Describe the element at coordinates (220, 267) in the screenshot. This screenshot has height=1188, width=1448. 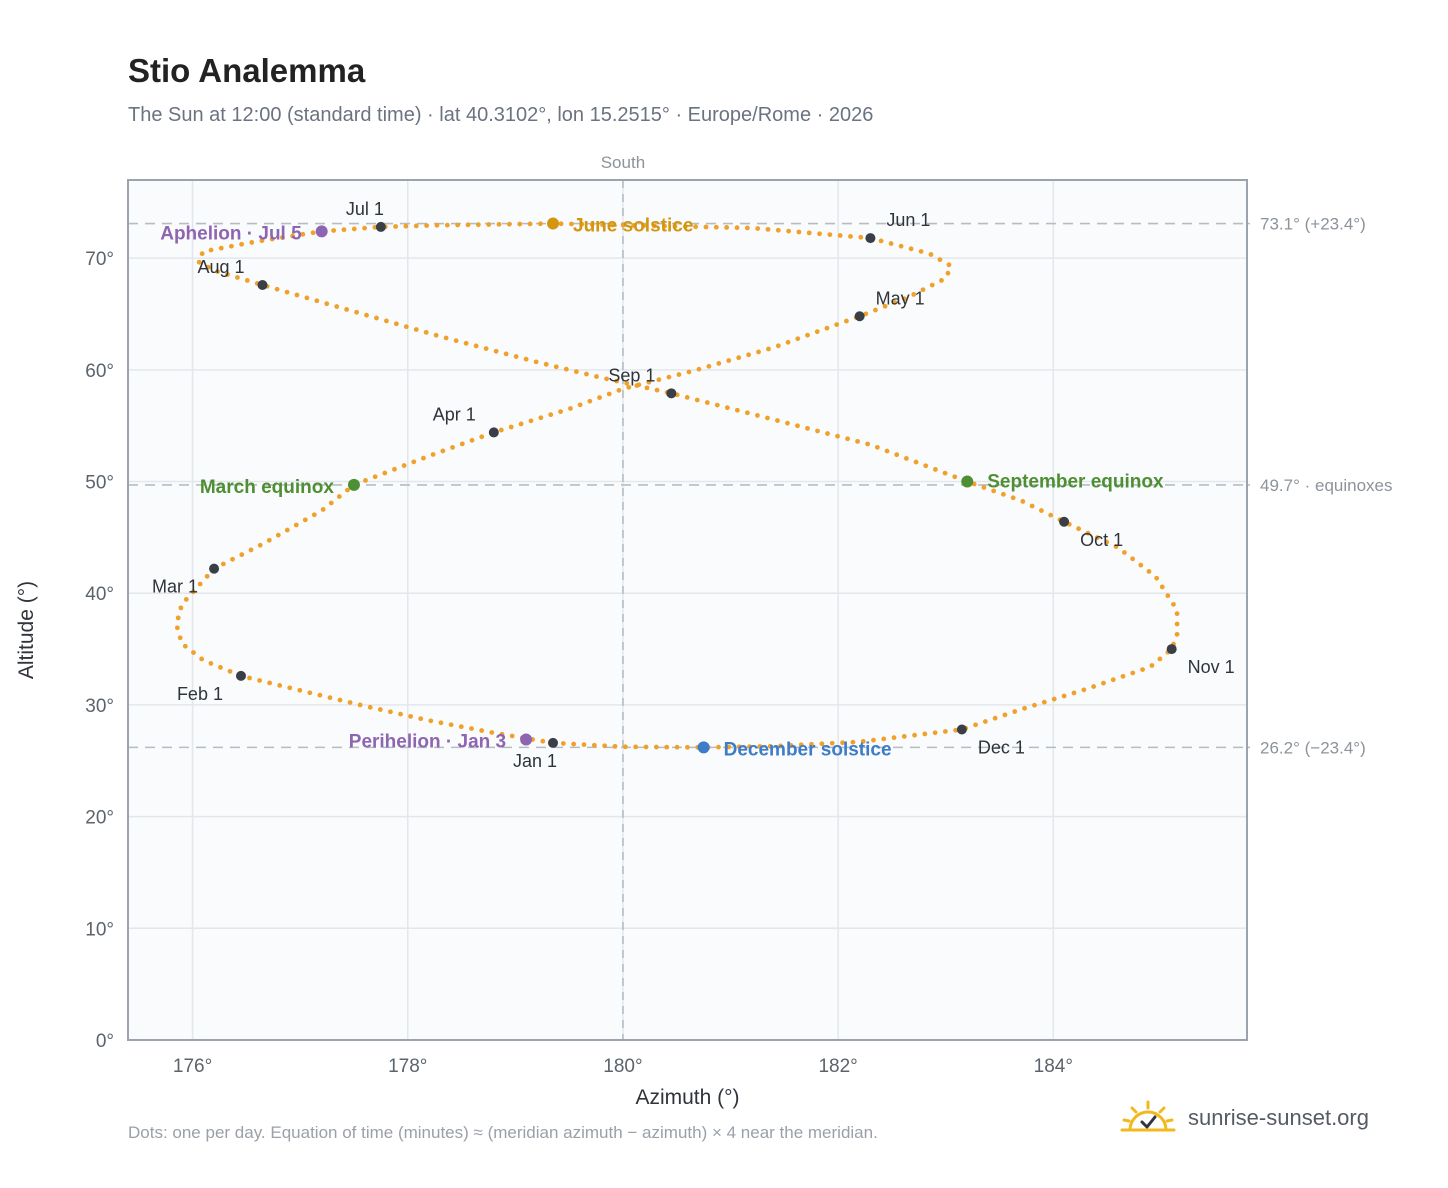
I see `month-label: Aug 1` at that location.